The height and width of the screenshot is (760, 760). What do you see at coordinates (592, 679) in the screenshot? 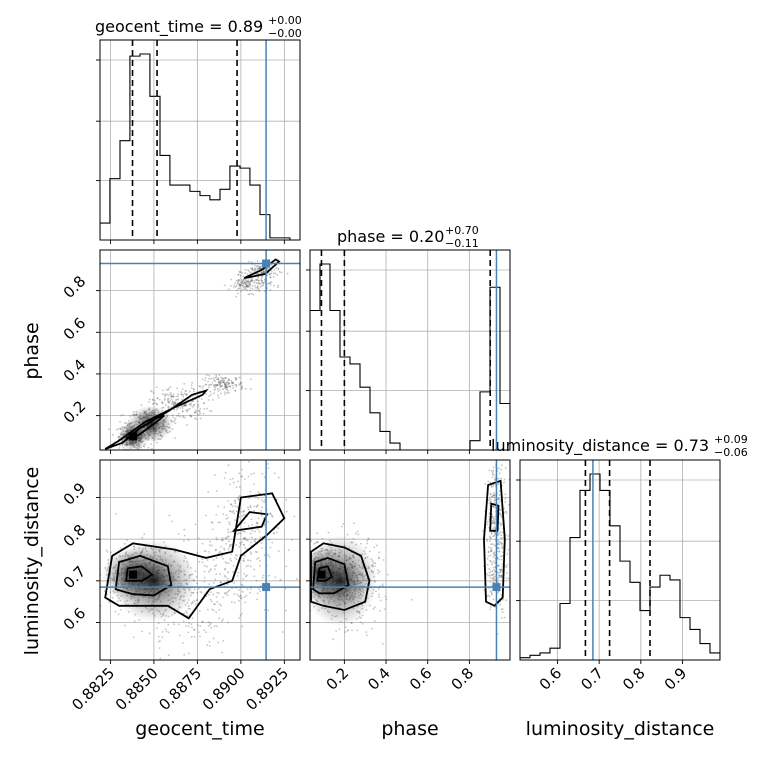
I see `x-tick-label: 0.7` at bounding box center [592, 679].